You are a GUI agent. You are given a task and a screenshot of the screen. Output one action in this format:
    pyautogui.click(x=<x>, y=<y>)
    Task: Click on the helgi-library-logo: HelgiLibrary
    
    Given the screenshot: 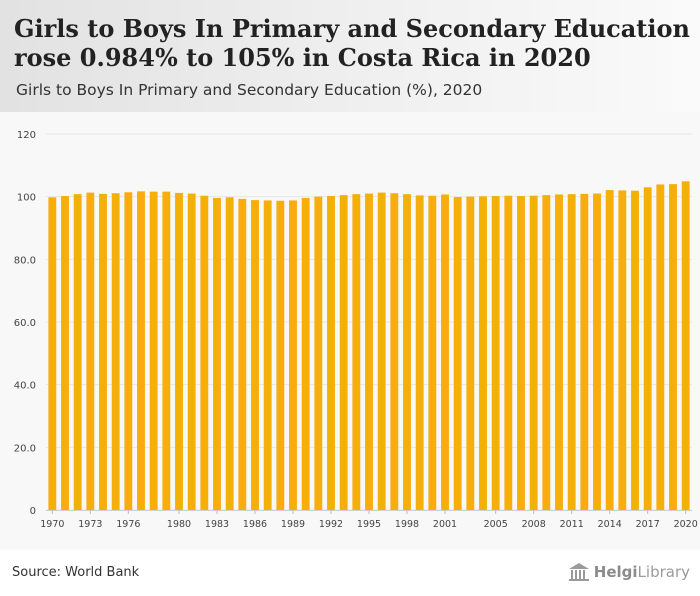 What is the action you would take?
    pyautogui.click(x=629, y=572)
    